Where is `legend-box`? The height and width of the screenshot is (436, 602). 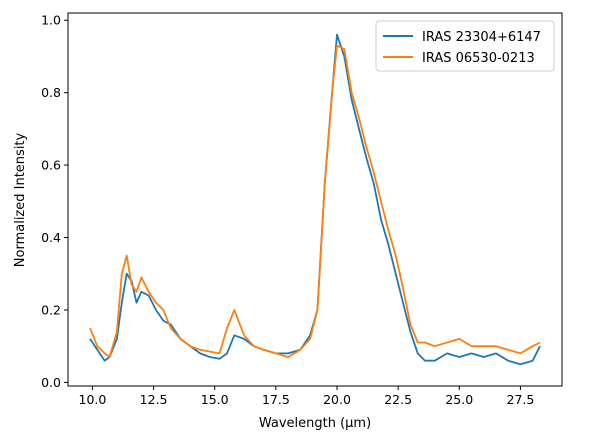 legend-box is located at coordinates (465, 46).